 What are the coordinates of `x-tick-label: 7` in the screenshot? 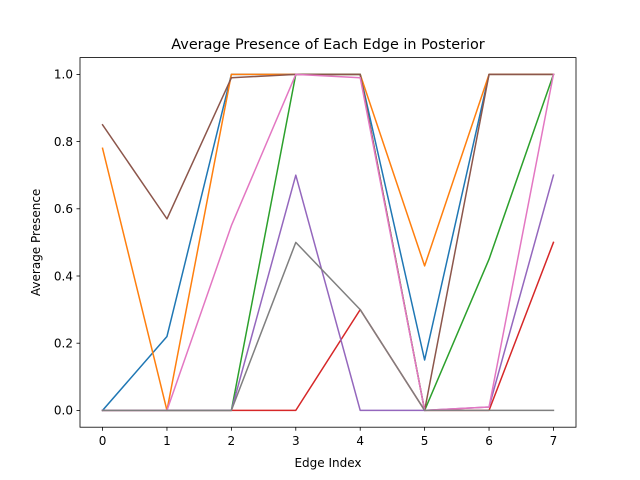 It's located at (554, 441).